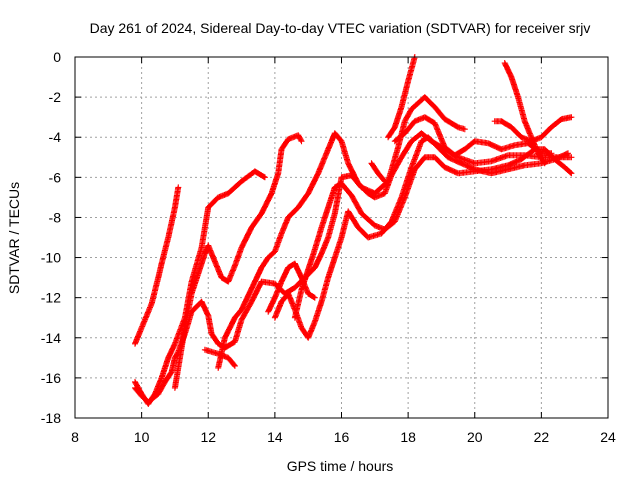 Image resolution: width=640 pixels, height=480 pixels. I want to click on x-tick-label: 20, so click(475, 437).